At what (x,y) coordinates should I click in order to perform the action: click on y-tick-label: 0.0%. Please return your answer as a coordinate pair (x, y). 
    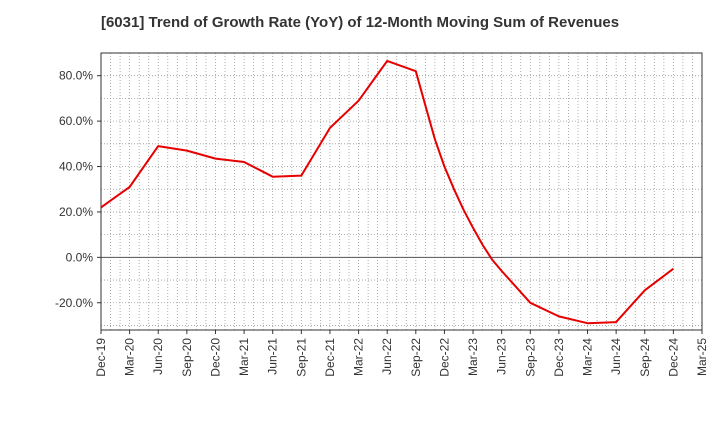
    Looking at the image, I should click on (80, 257).